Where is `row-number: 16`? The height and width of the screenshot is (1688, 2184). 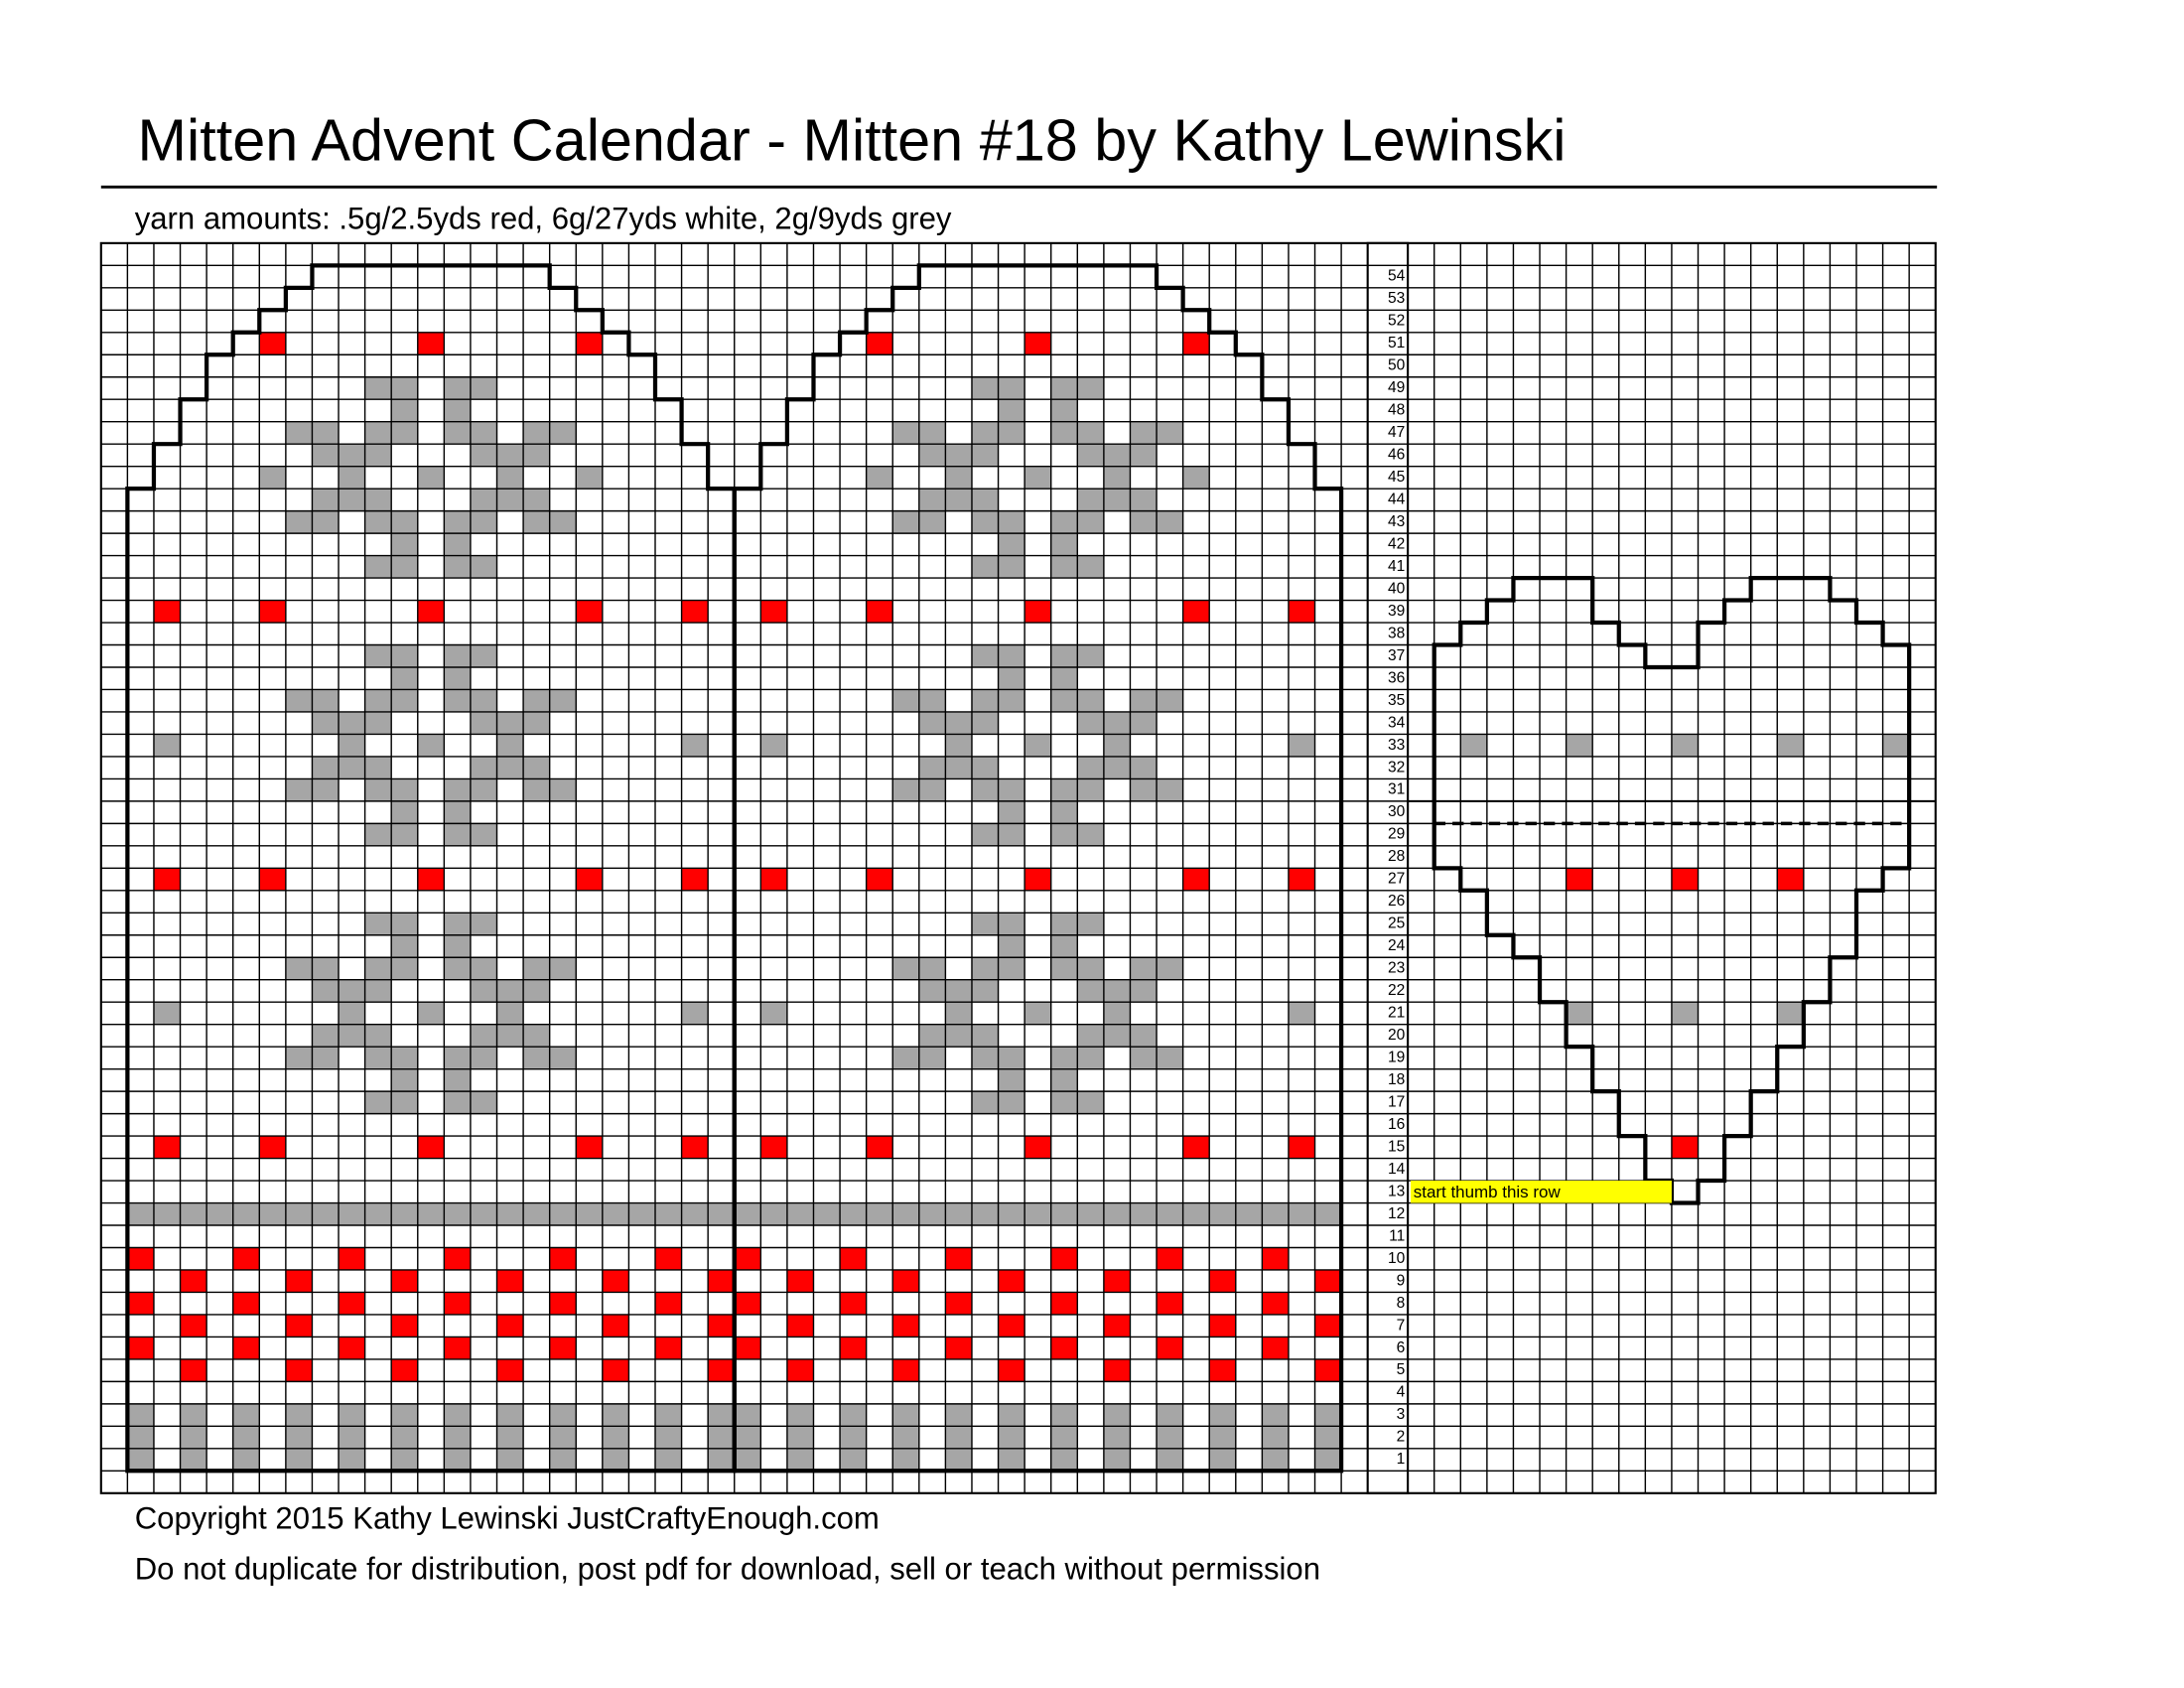 row-number: 16 is located at coordinates (1396, 1124).